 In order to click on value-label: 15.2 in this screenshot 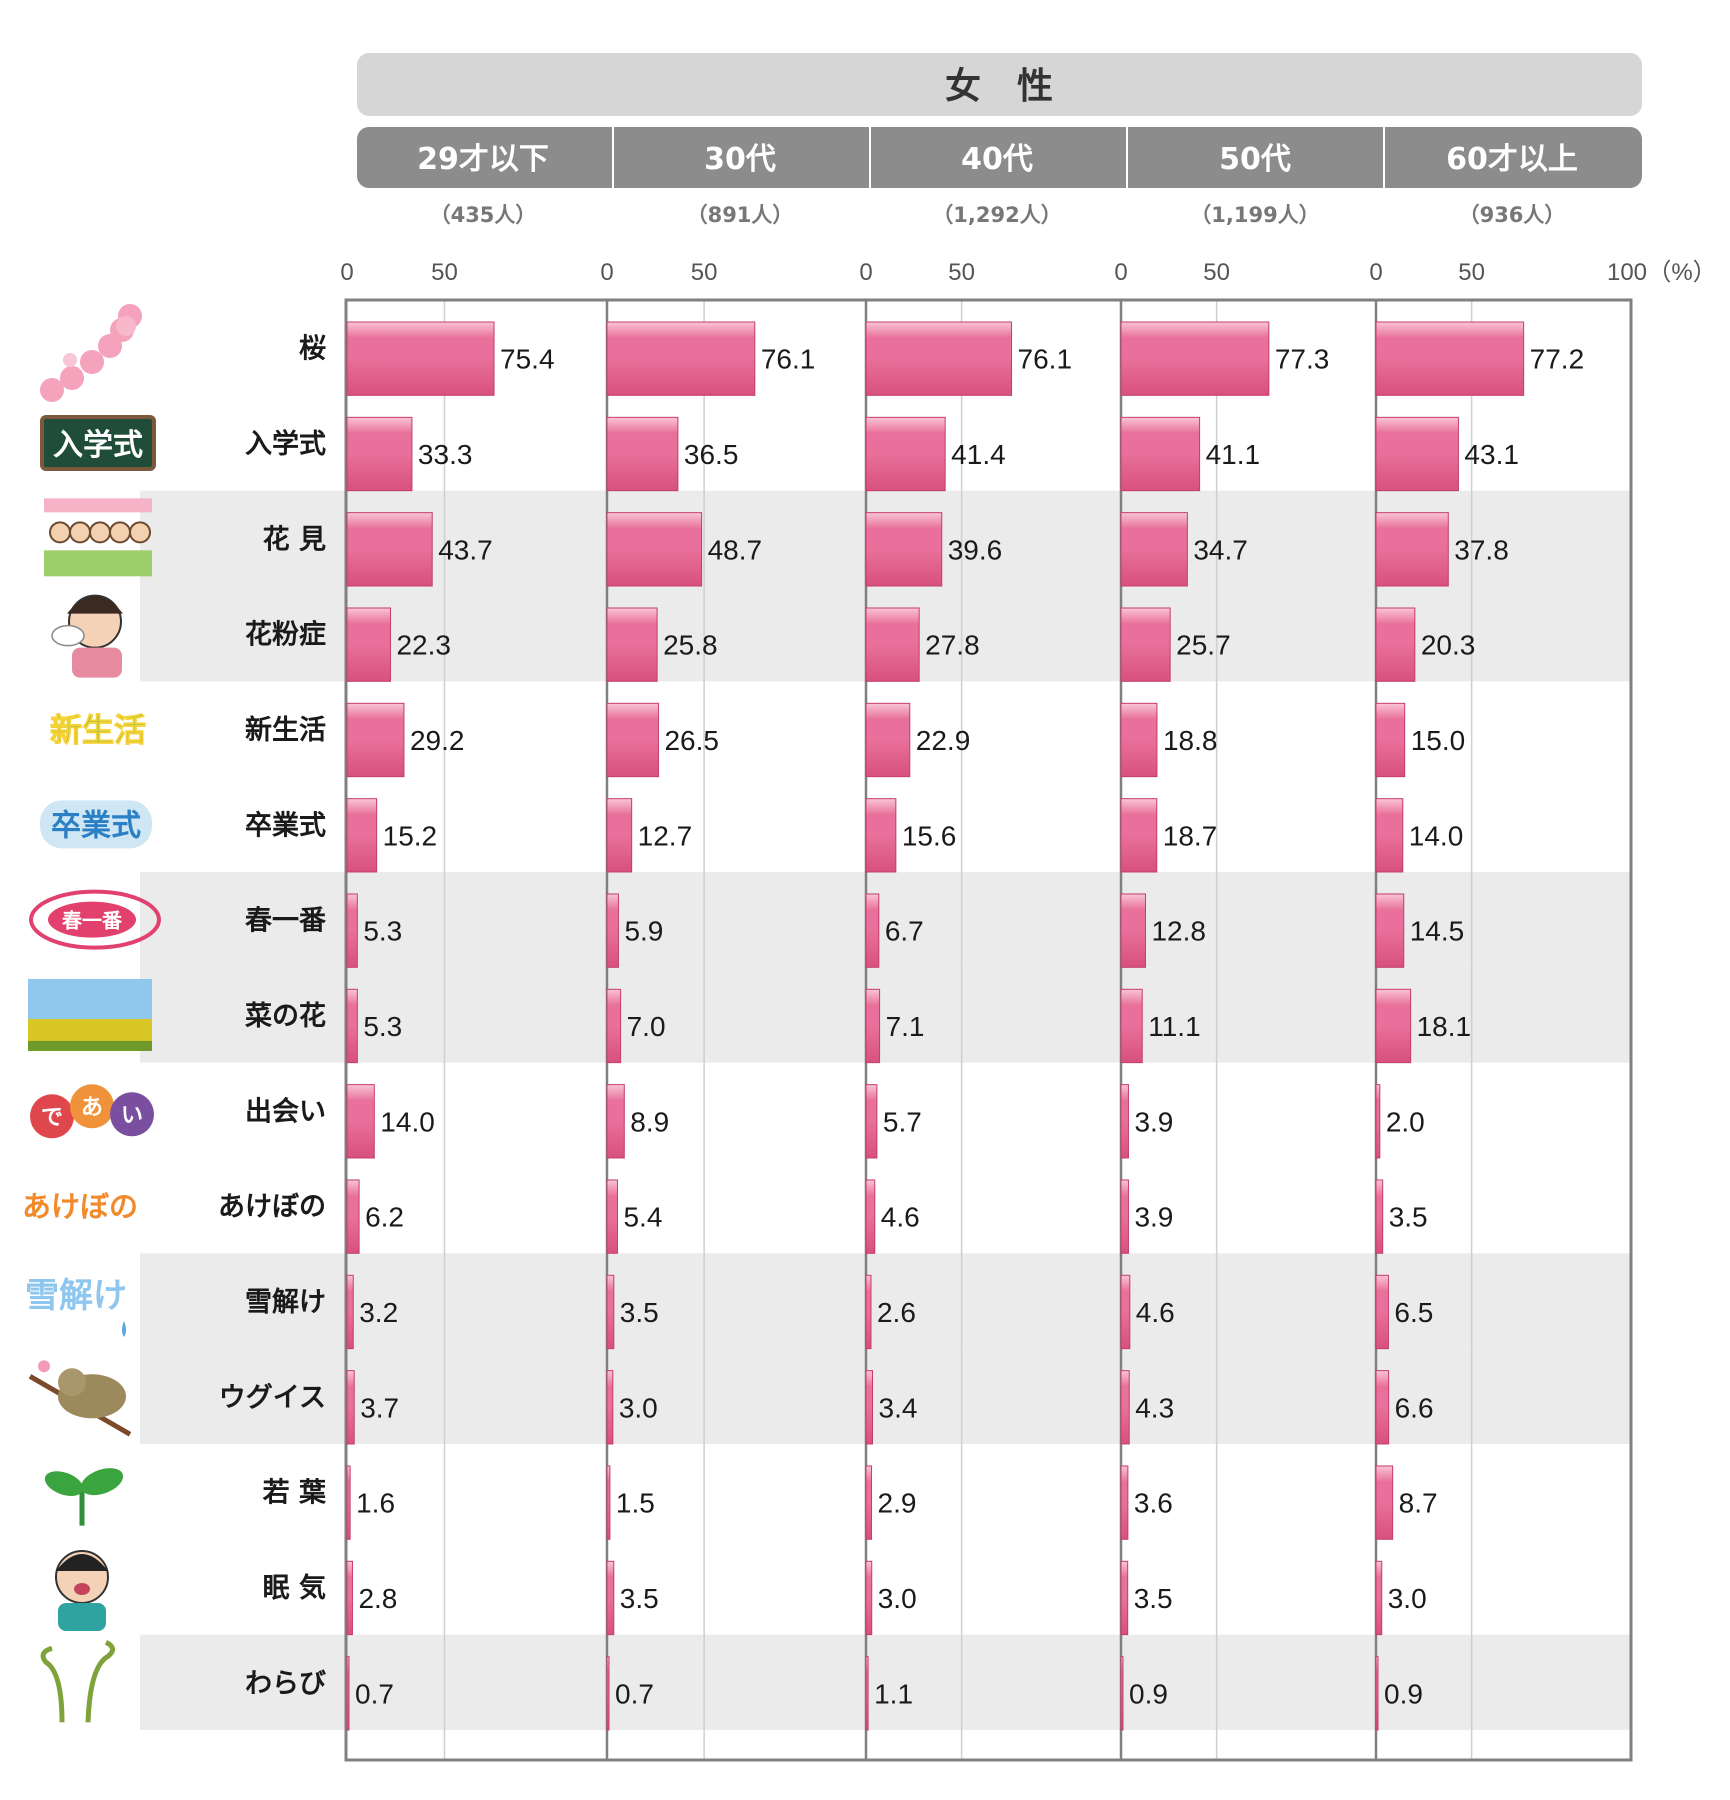, I will do `click(410, 835)`.